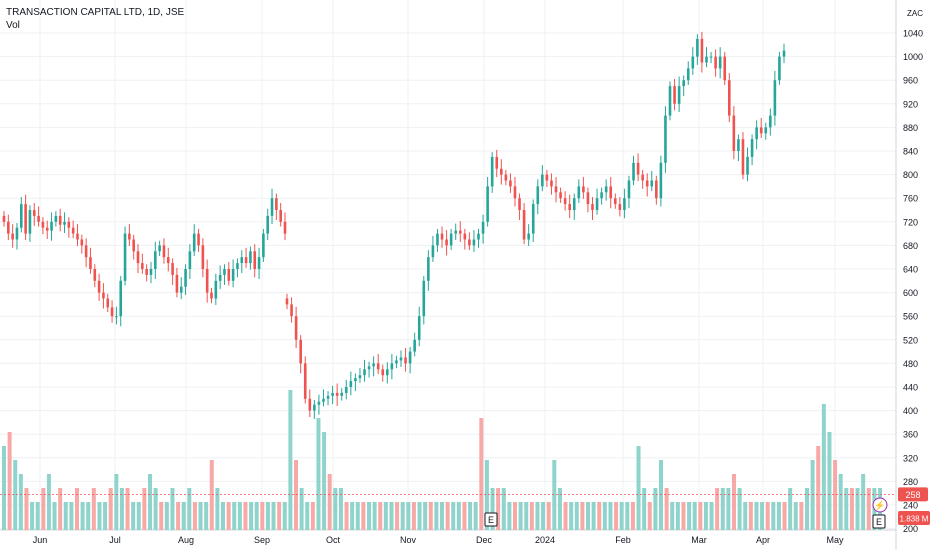 This screenshot has width=932, height=555. Describe the element at coordinates (910, 270) in the screenshot. I see `price-tick-label: 640` at that location.